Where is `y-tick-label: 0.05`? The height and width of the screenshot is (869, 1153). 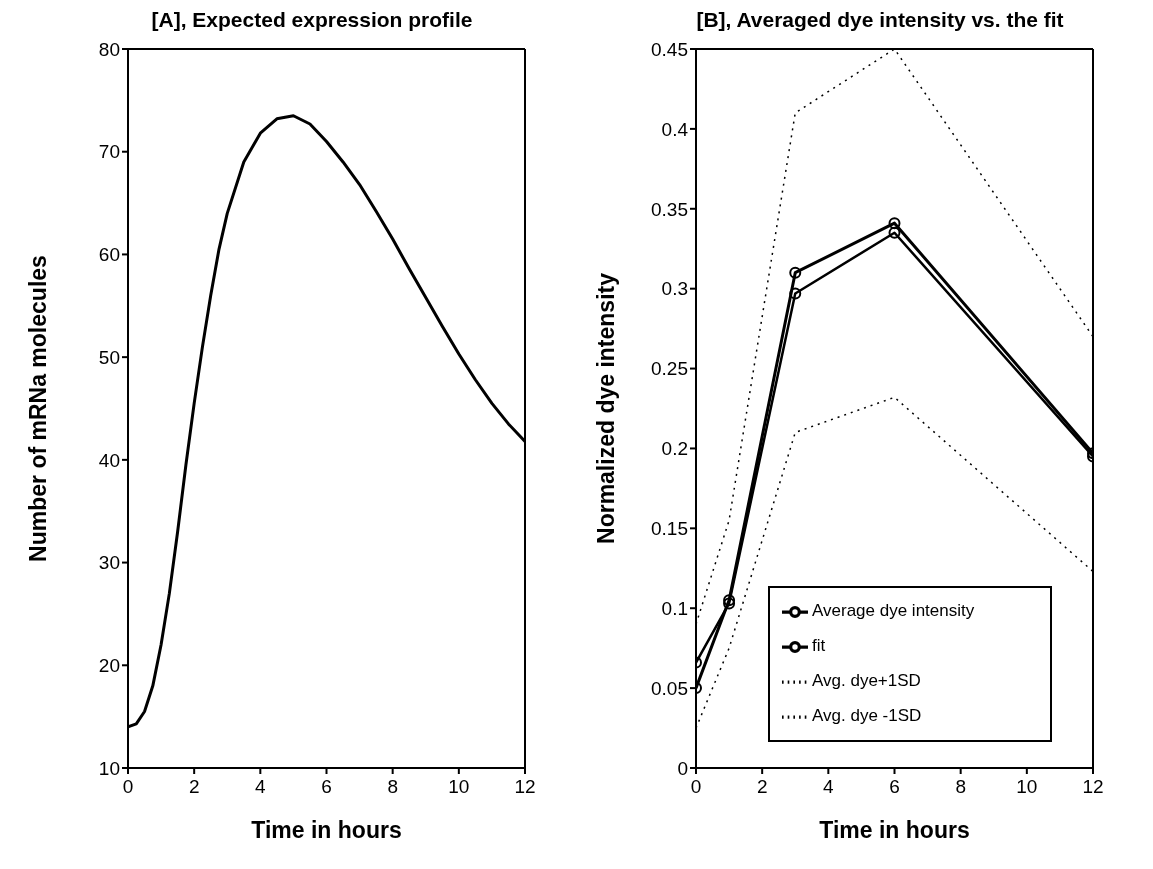 y-tick-label: 0.05 is located at coordinates (669, 688).